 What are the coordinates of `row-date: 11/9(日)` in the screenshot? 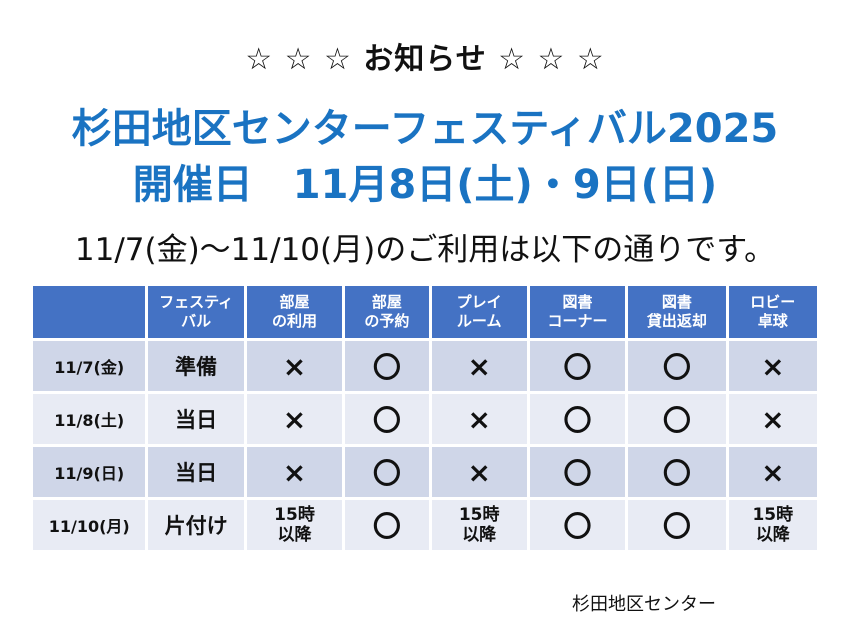 It's located at (89, 472).